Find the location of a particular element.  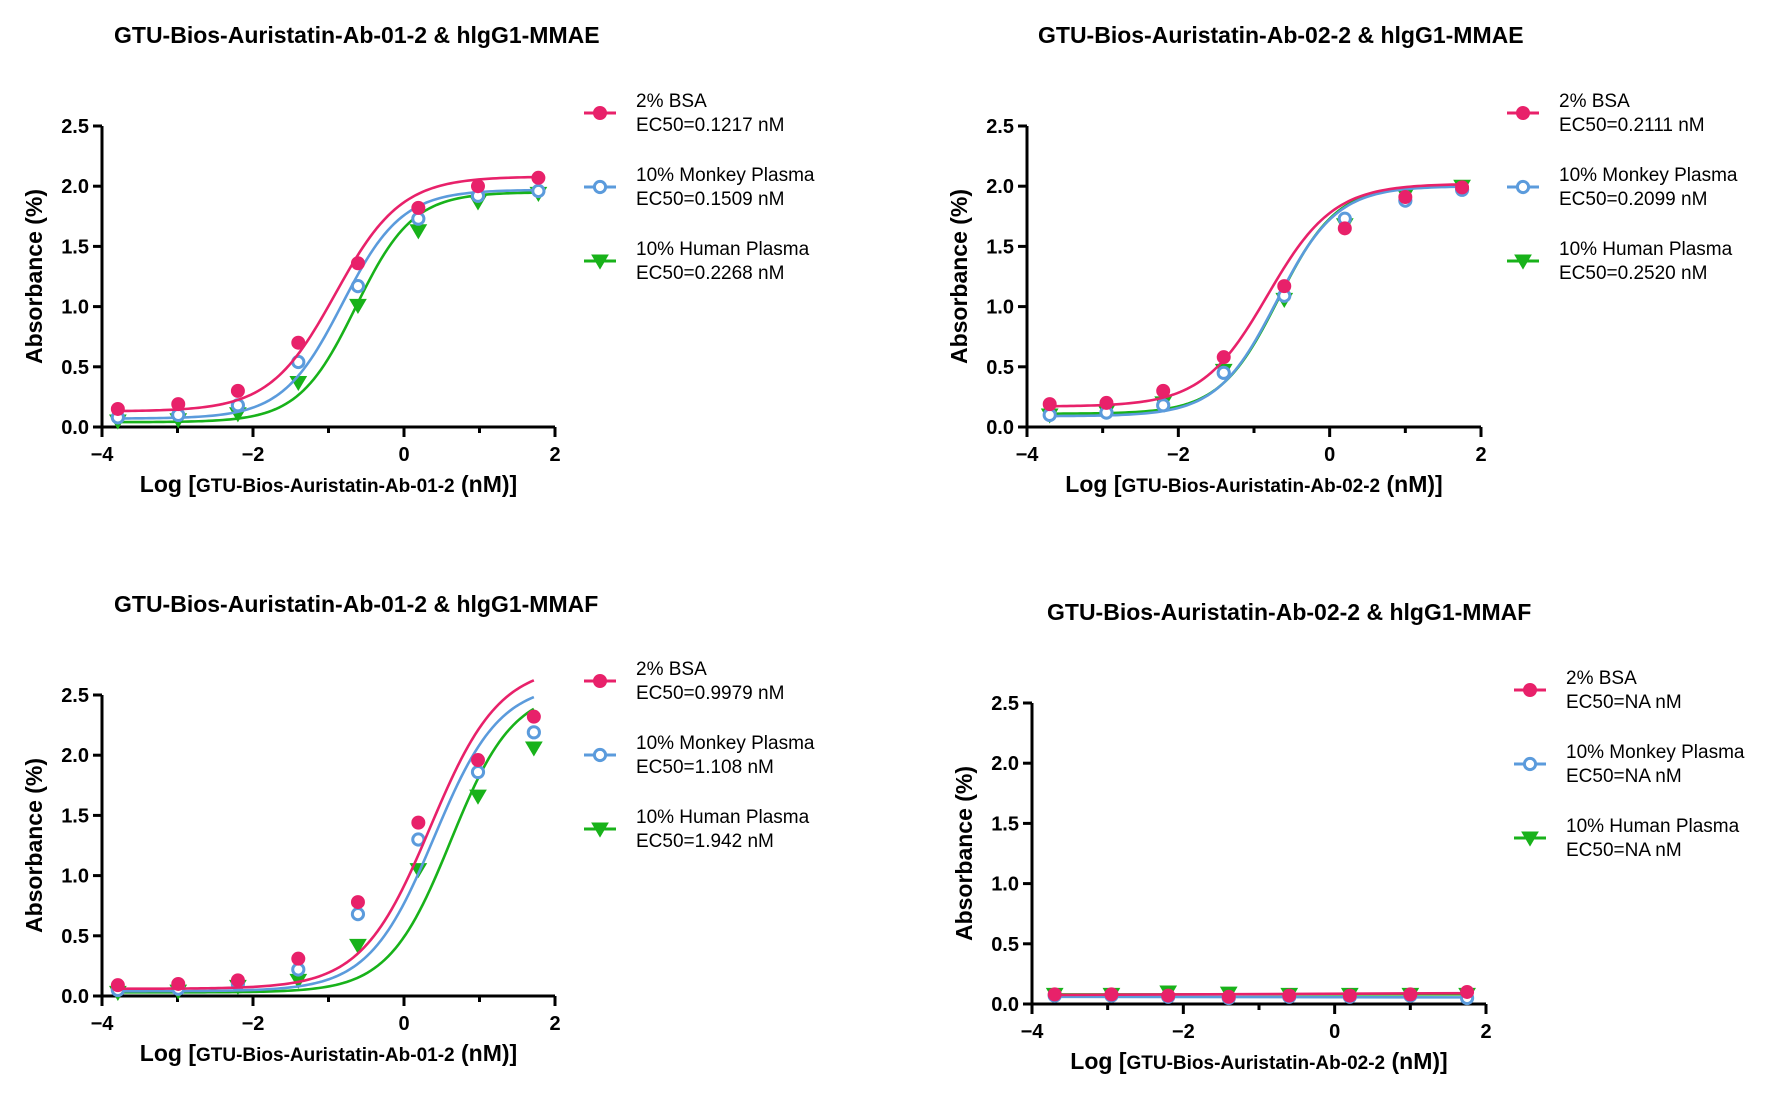

legend-ec50: EC50=0.1217 nM is located at coordinates (710, 125).